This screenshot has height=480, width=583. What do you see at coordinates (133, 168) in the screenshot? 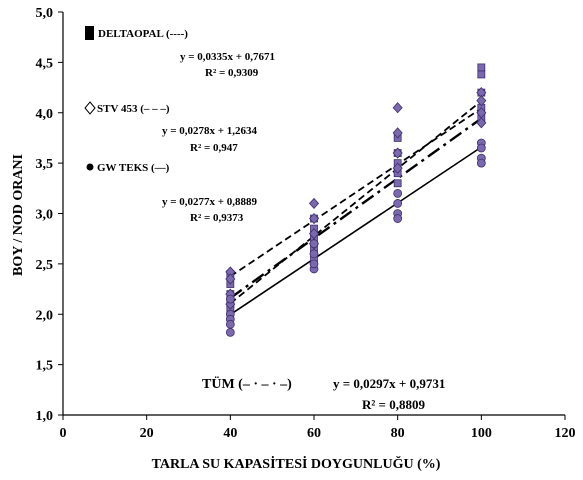
I see `legend-label-gwteks: GW TEKS (—)` at bounding box center [133, 168].